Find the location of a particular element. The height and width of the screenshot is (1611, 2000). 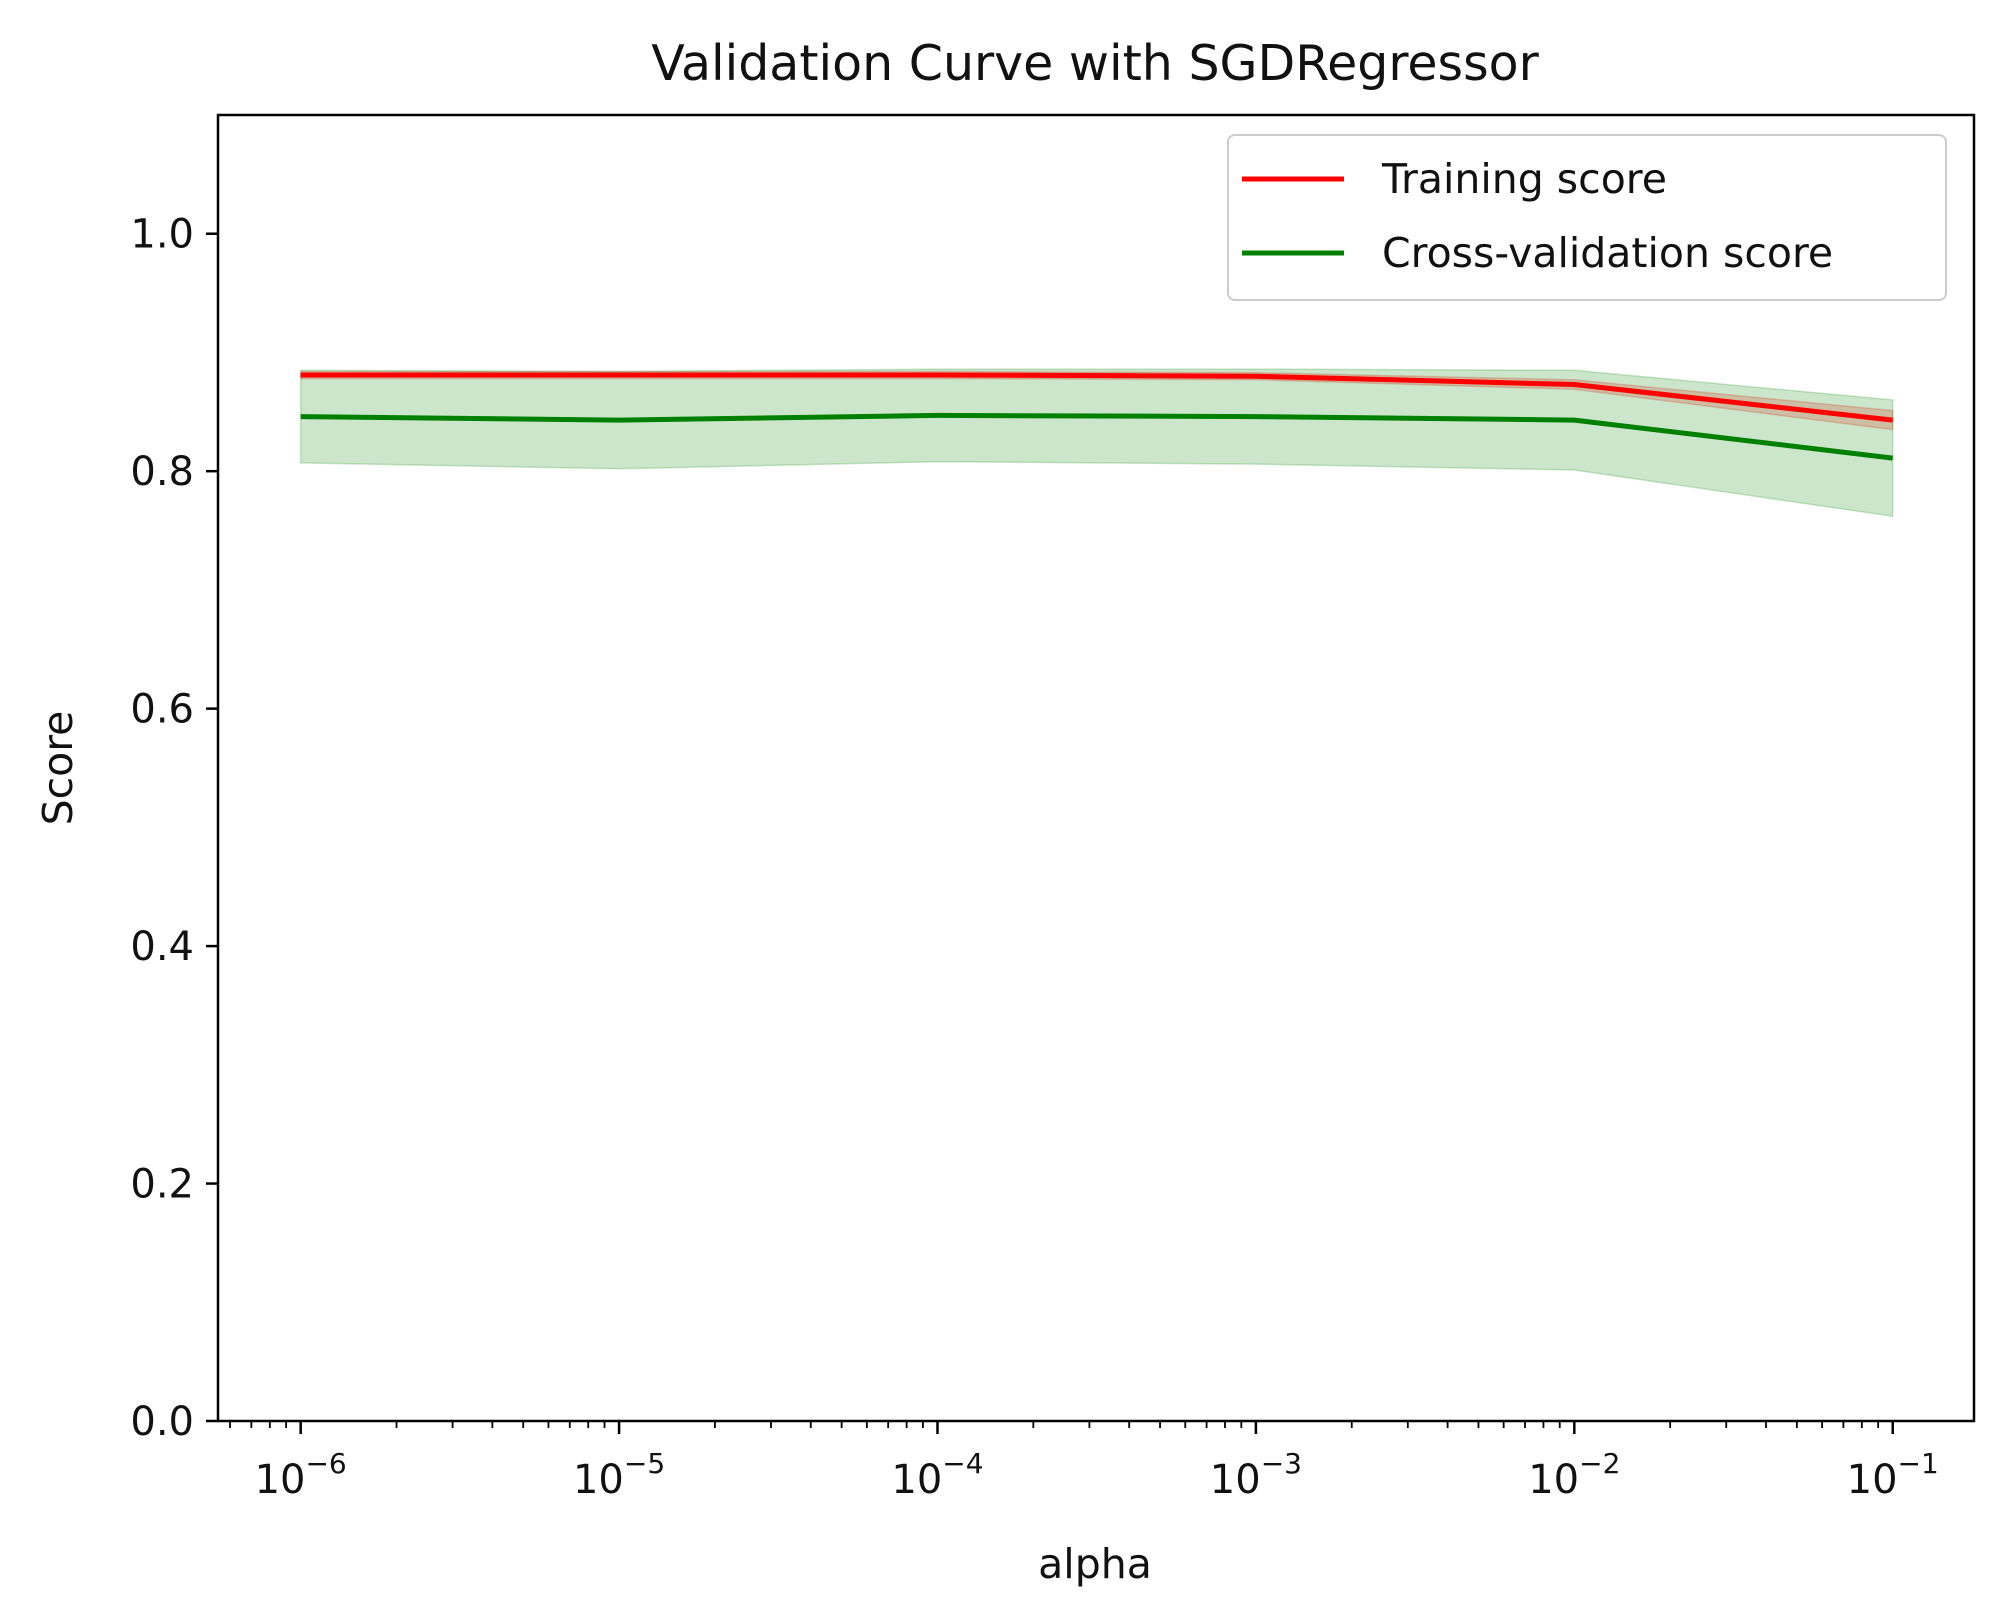

x-tick-label-2: 10⁻⁴ is located at coordinates (937, 1475).